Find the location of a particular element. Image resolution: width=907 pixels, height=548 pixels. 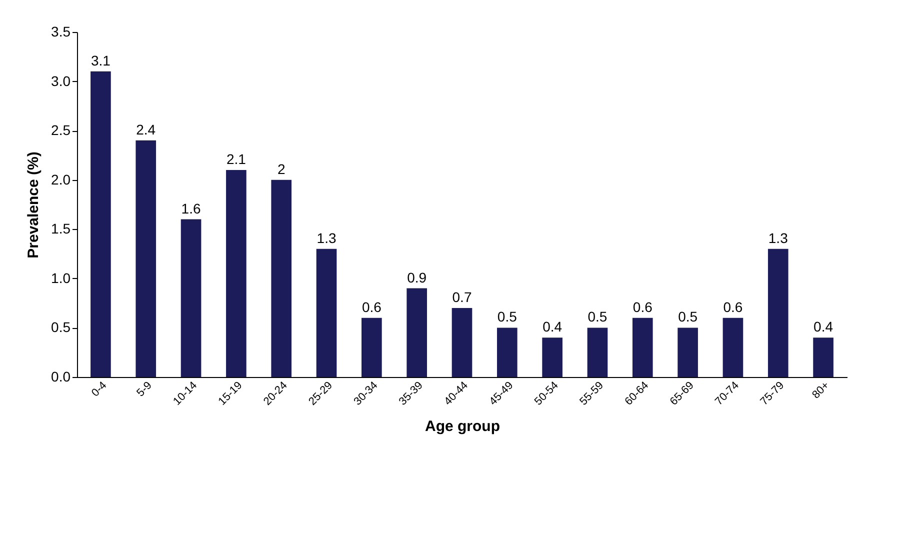

data-label: 2.1 is located at coordinates (236, 159).